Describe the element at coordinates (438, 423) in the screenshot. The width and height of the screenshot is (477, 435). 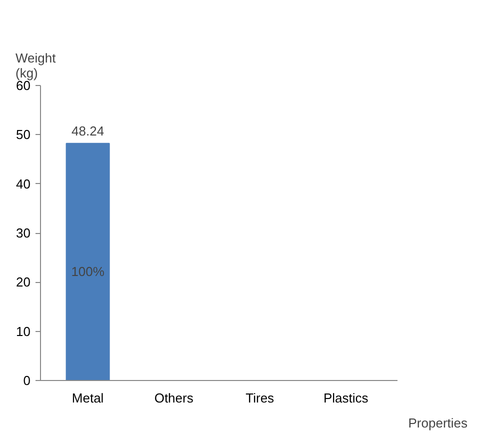
I see `x-axis-title: Properties` at that location.